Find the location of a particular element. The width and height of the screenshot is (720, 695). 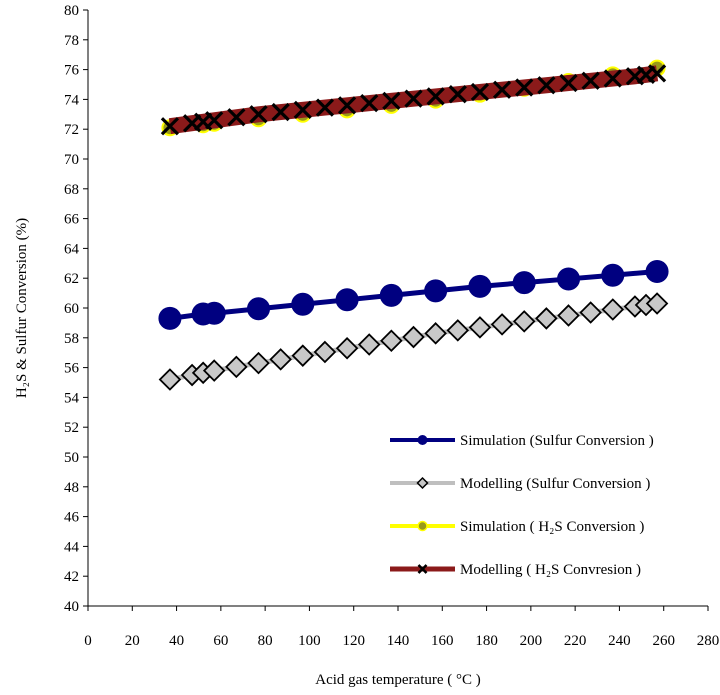

x-tick-label: 100 is located at coordinates (309, 641).